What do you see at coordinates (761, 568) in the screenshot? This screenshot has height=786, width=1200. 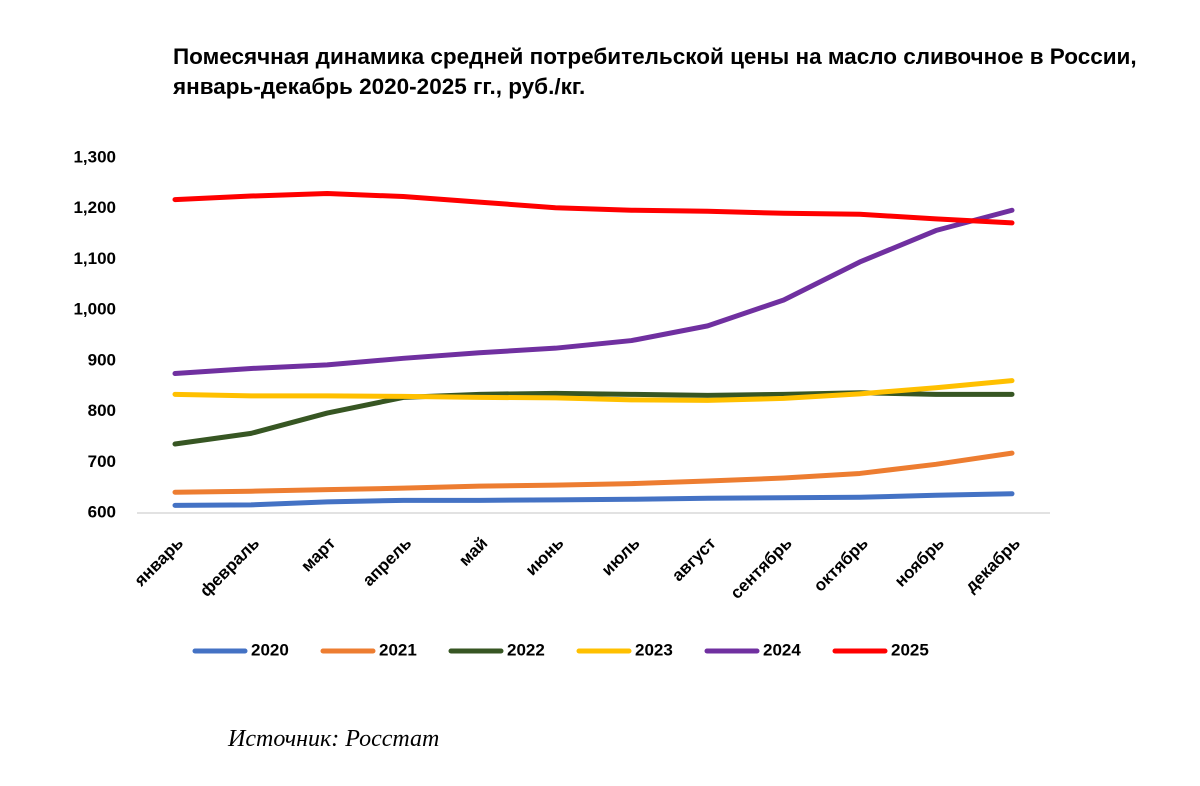 I see `x-tick-label: сентябрь` at bounding box center [761, 568].